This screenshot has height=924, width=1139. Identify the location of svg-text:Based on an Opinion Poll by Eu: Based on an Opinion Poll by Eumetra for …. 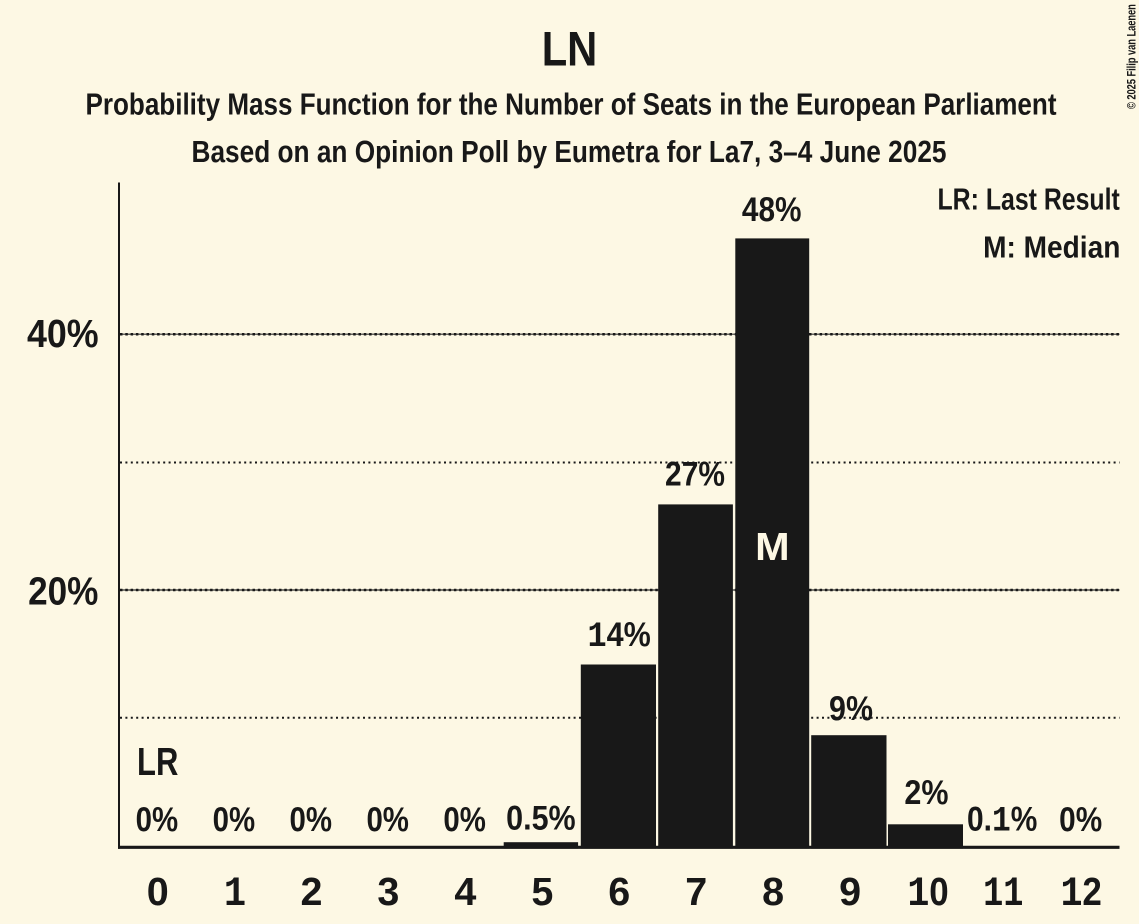
(569, 152).